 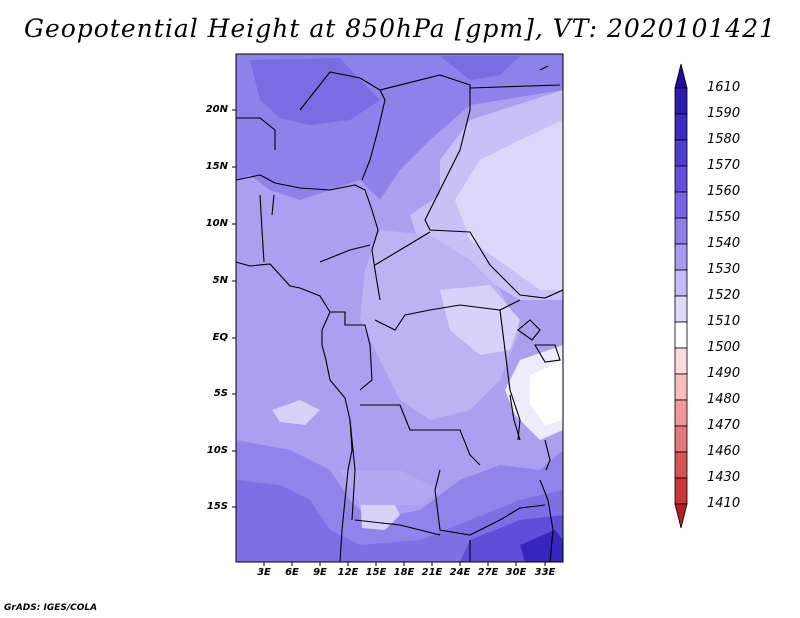 I want to click on lon-label-30e: 30E, so click(x=516, y=572).